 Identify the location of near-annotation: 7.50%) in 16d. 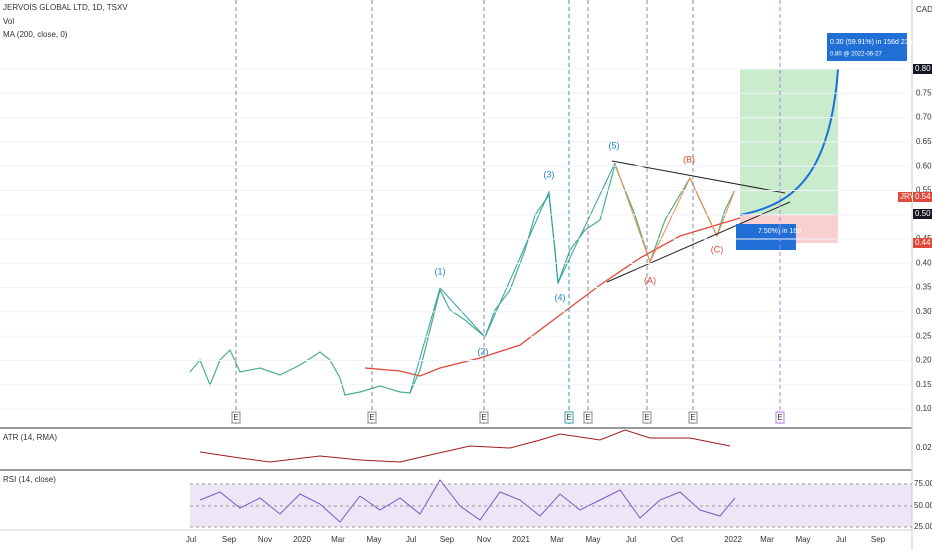
(779, 231).